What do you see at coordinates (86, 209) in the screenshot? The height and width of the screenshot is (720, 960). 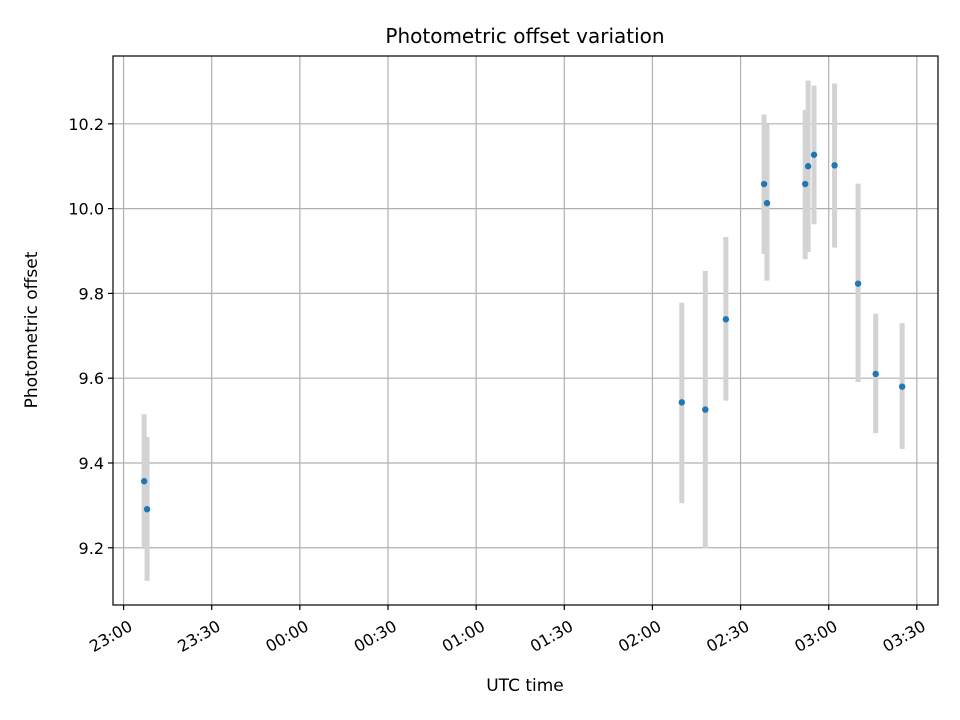 I see `y-tick-label: 10.0` at bounding box center [86, 209].